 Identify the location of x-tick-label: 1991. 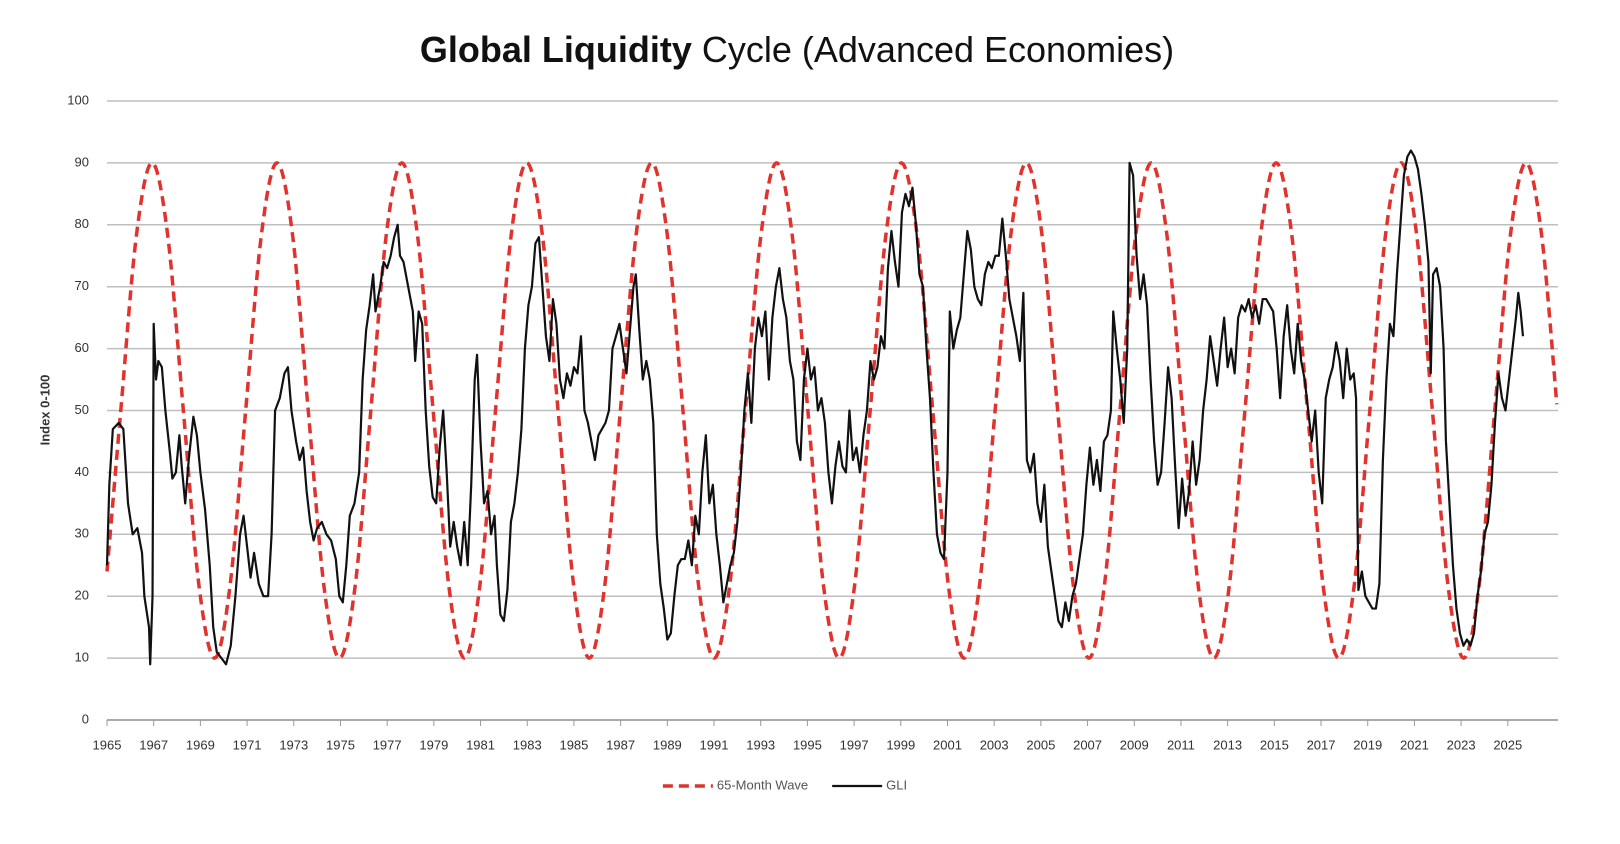
(714, 744).